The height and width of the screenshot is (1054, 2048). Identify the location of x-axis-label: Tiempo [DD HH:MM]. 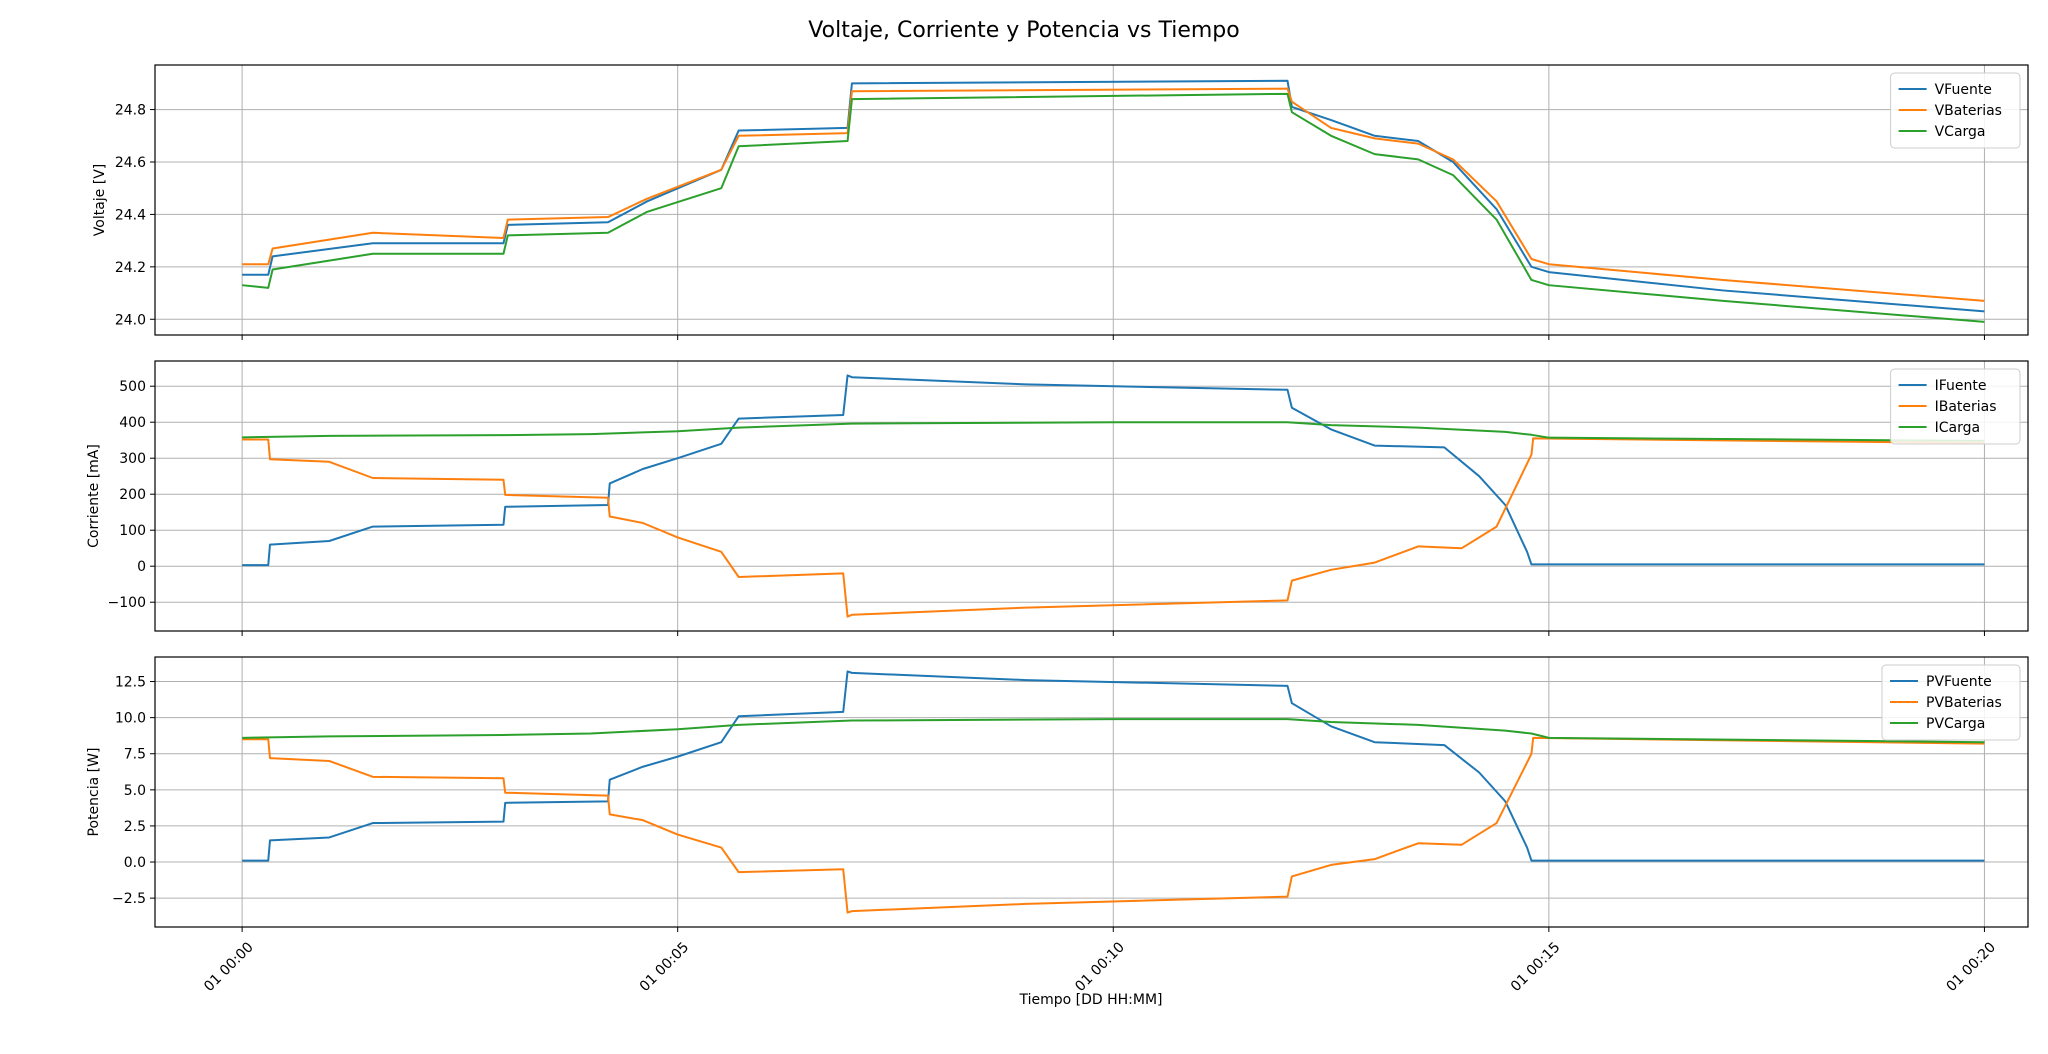
(1090, 1000).